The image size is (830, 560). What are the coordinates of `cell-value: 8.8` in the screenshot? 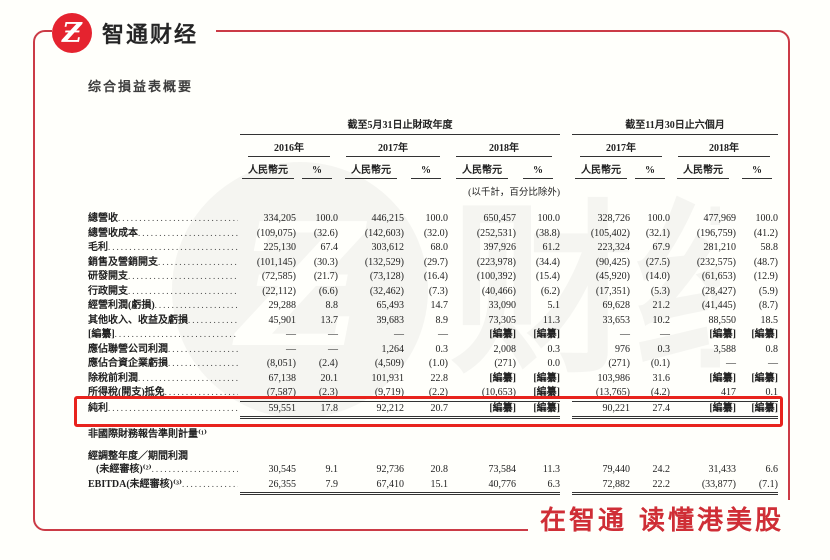 It's located at (332, 305).